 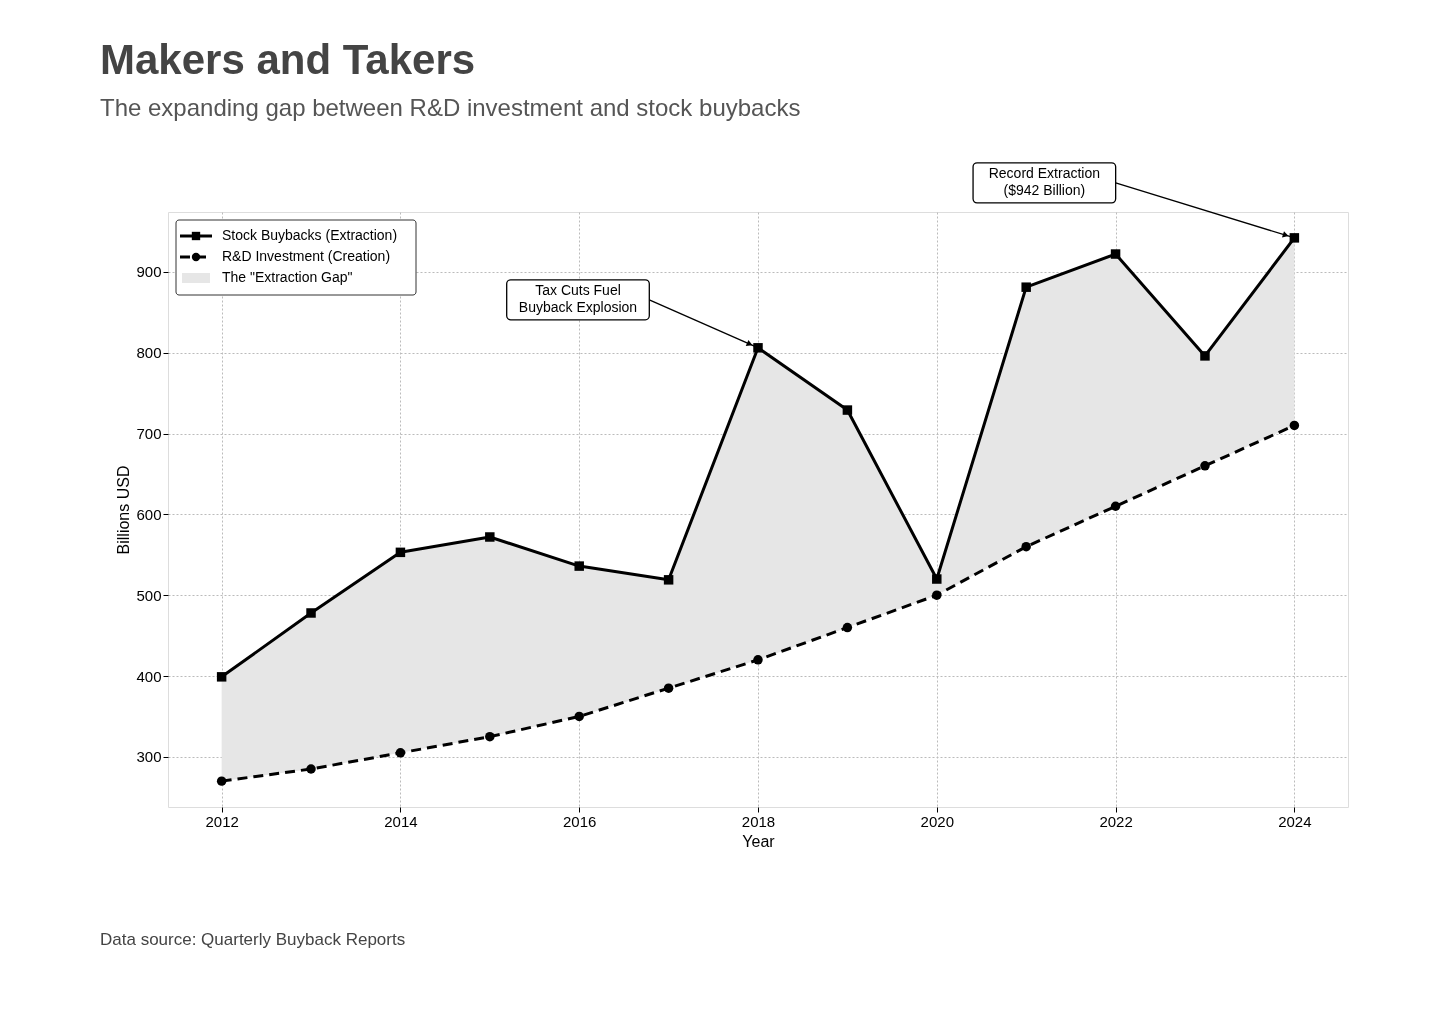 I want to click on x-tick-label: 2018, so click(x=758, y=821).